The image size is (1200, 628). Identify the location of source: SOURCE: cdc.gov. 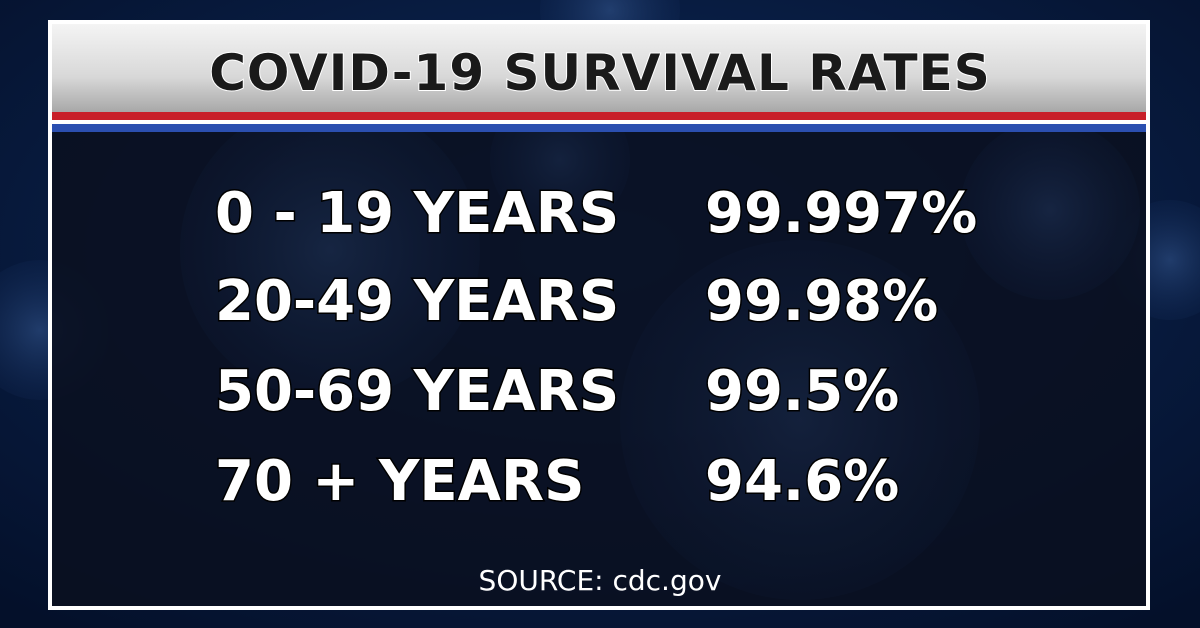
(600, 580).